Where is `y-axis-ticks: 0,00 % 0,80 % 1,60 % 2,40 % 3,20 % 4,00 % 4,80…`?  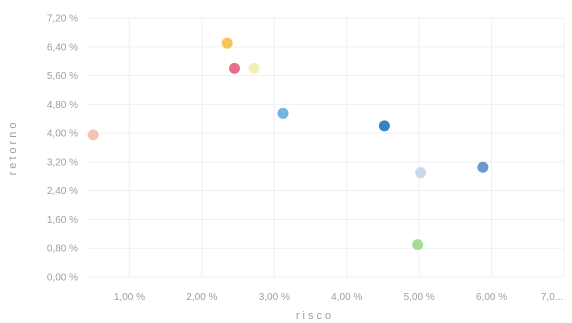 y-axis-ticks: 0,00 % 0,80 % 1,60 % 2,40 % 3,20 % 4,00 % 4,80… is located at coordinates (62, 149).